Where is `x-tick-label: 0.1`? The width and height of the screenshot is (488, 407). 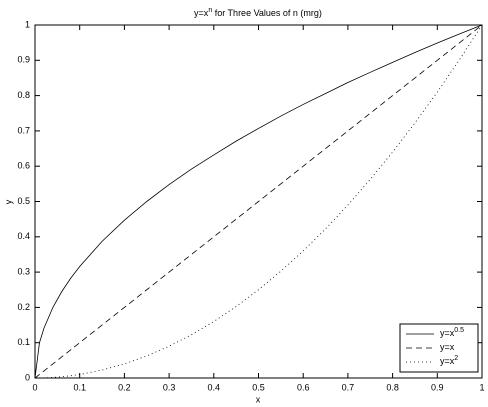
x-tick-label: 0.1 is located at coordinates (79, 387).